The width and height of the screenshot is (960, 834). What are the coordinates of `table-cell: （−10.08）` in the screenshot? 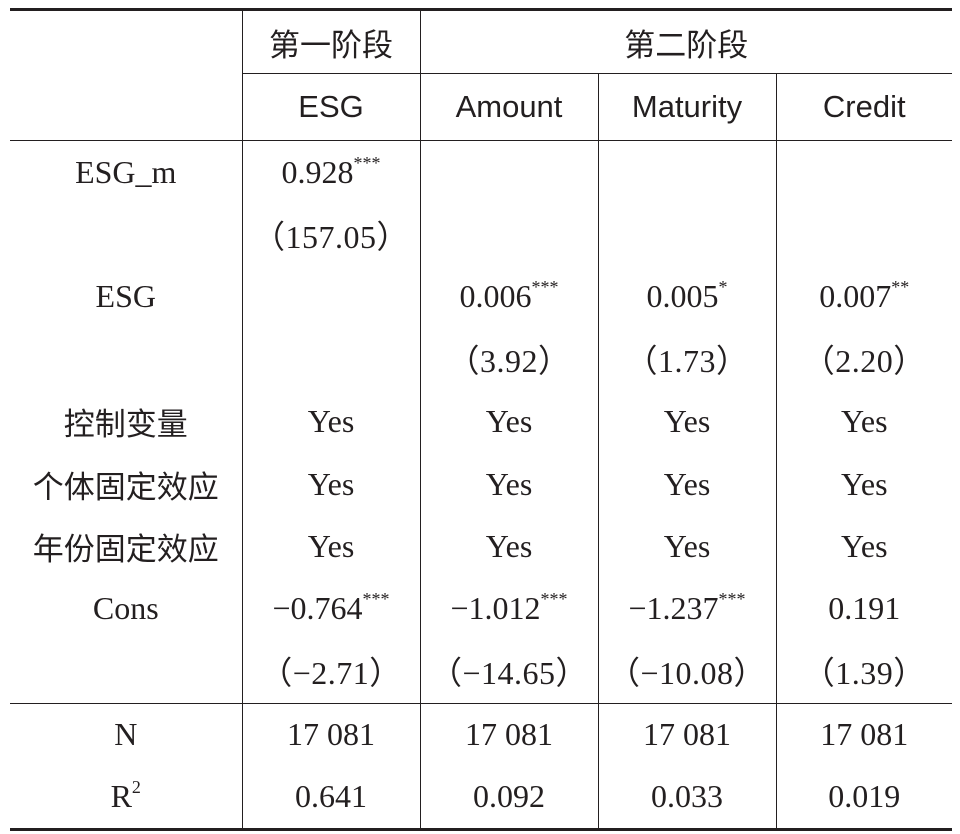 It's located at (686, 672).